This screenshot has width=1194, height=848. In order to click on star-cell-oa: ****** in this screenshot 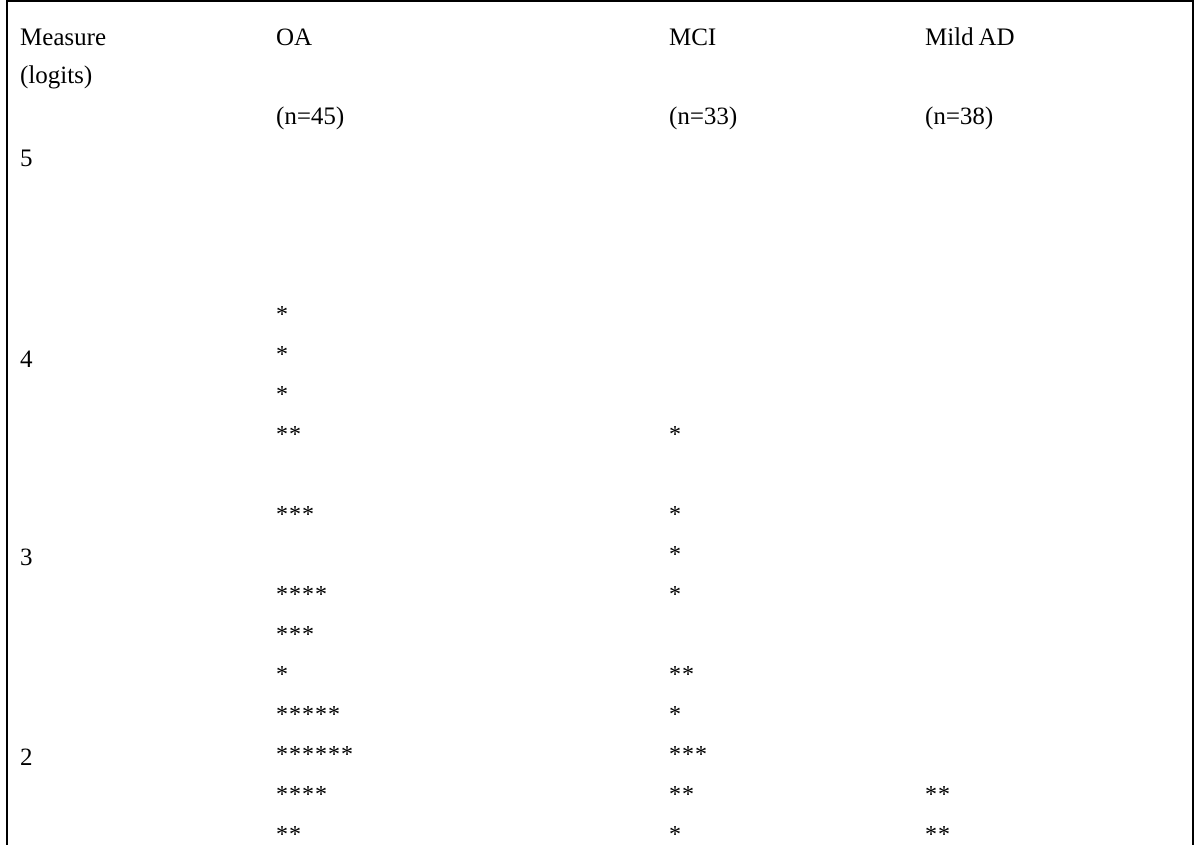, I will do `click(315, 755)`.